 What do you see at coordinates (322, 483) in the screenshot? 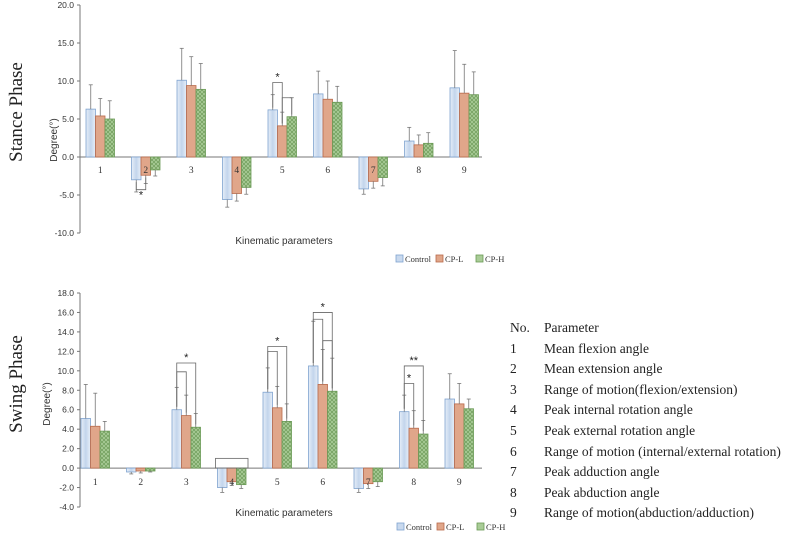
I see `swing-x-tick-label: 6` at bounding box center [322, 483].